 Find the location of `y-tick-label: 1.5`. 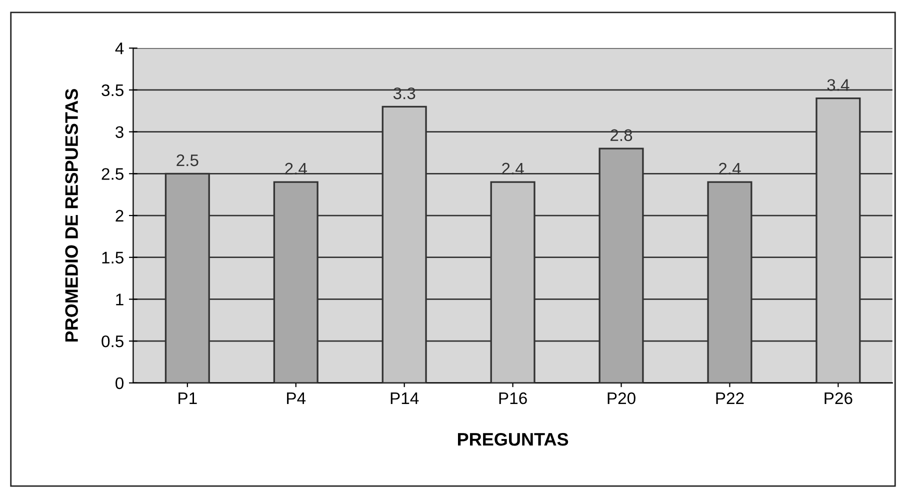

y-tick-label: 1.5 is located at coordinates (113, 258).